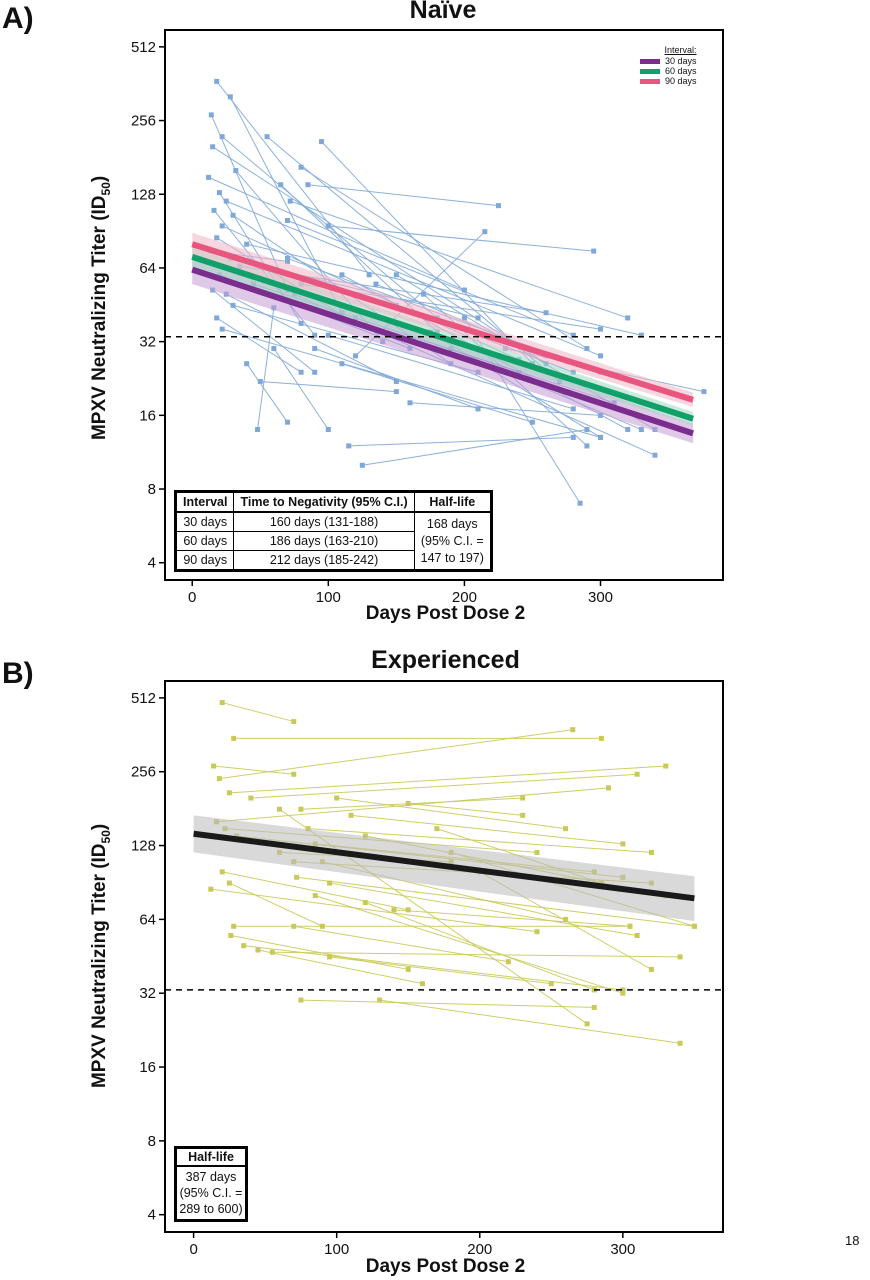 The width and height of the screenshot is (870, 1280). I want to click on legend-label: 30 days, so click(681, 61).